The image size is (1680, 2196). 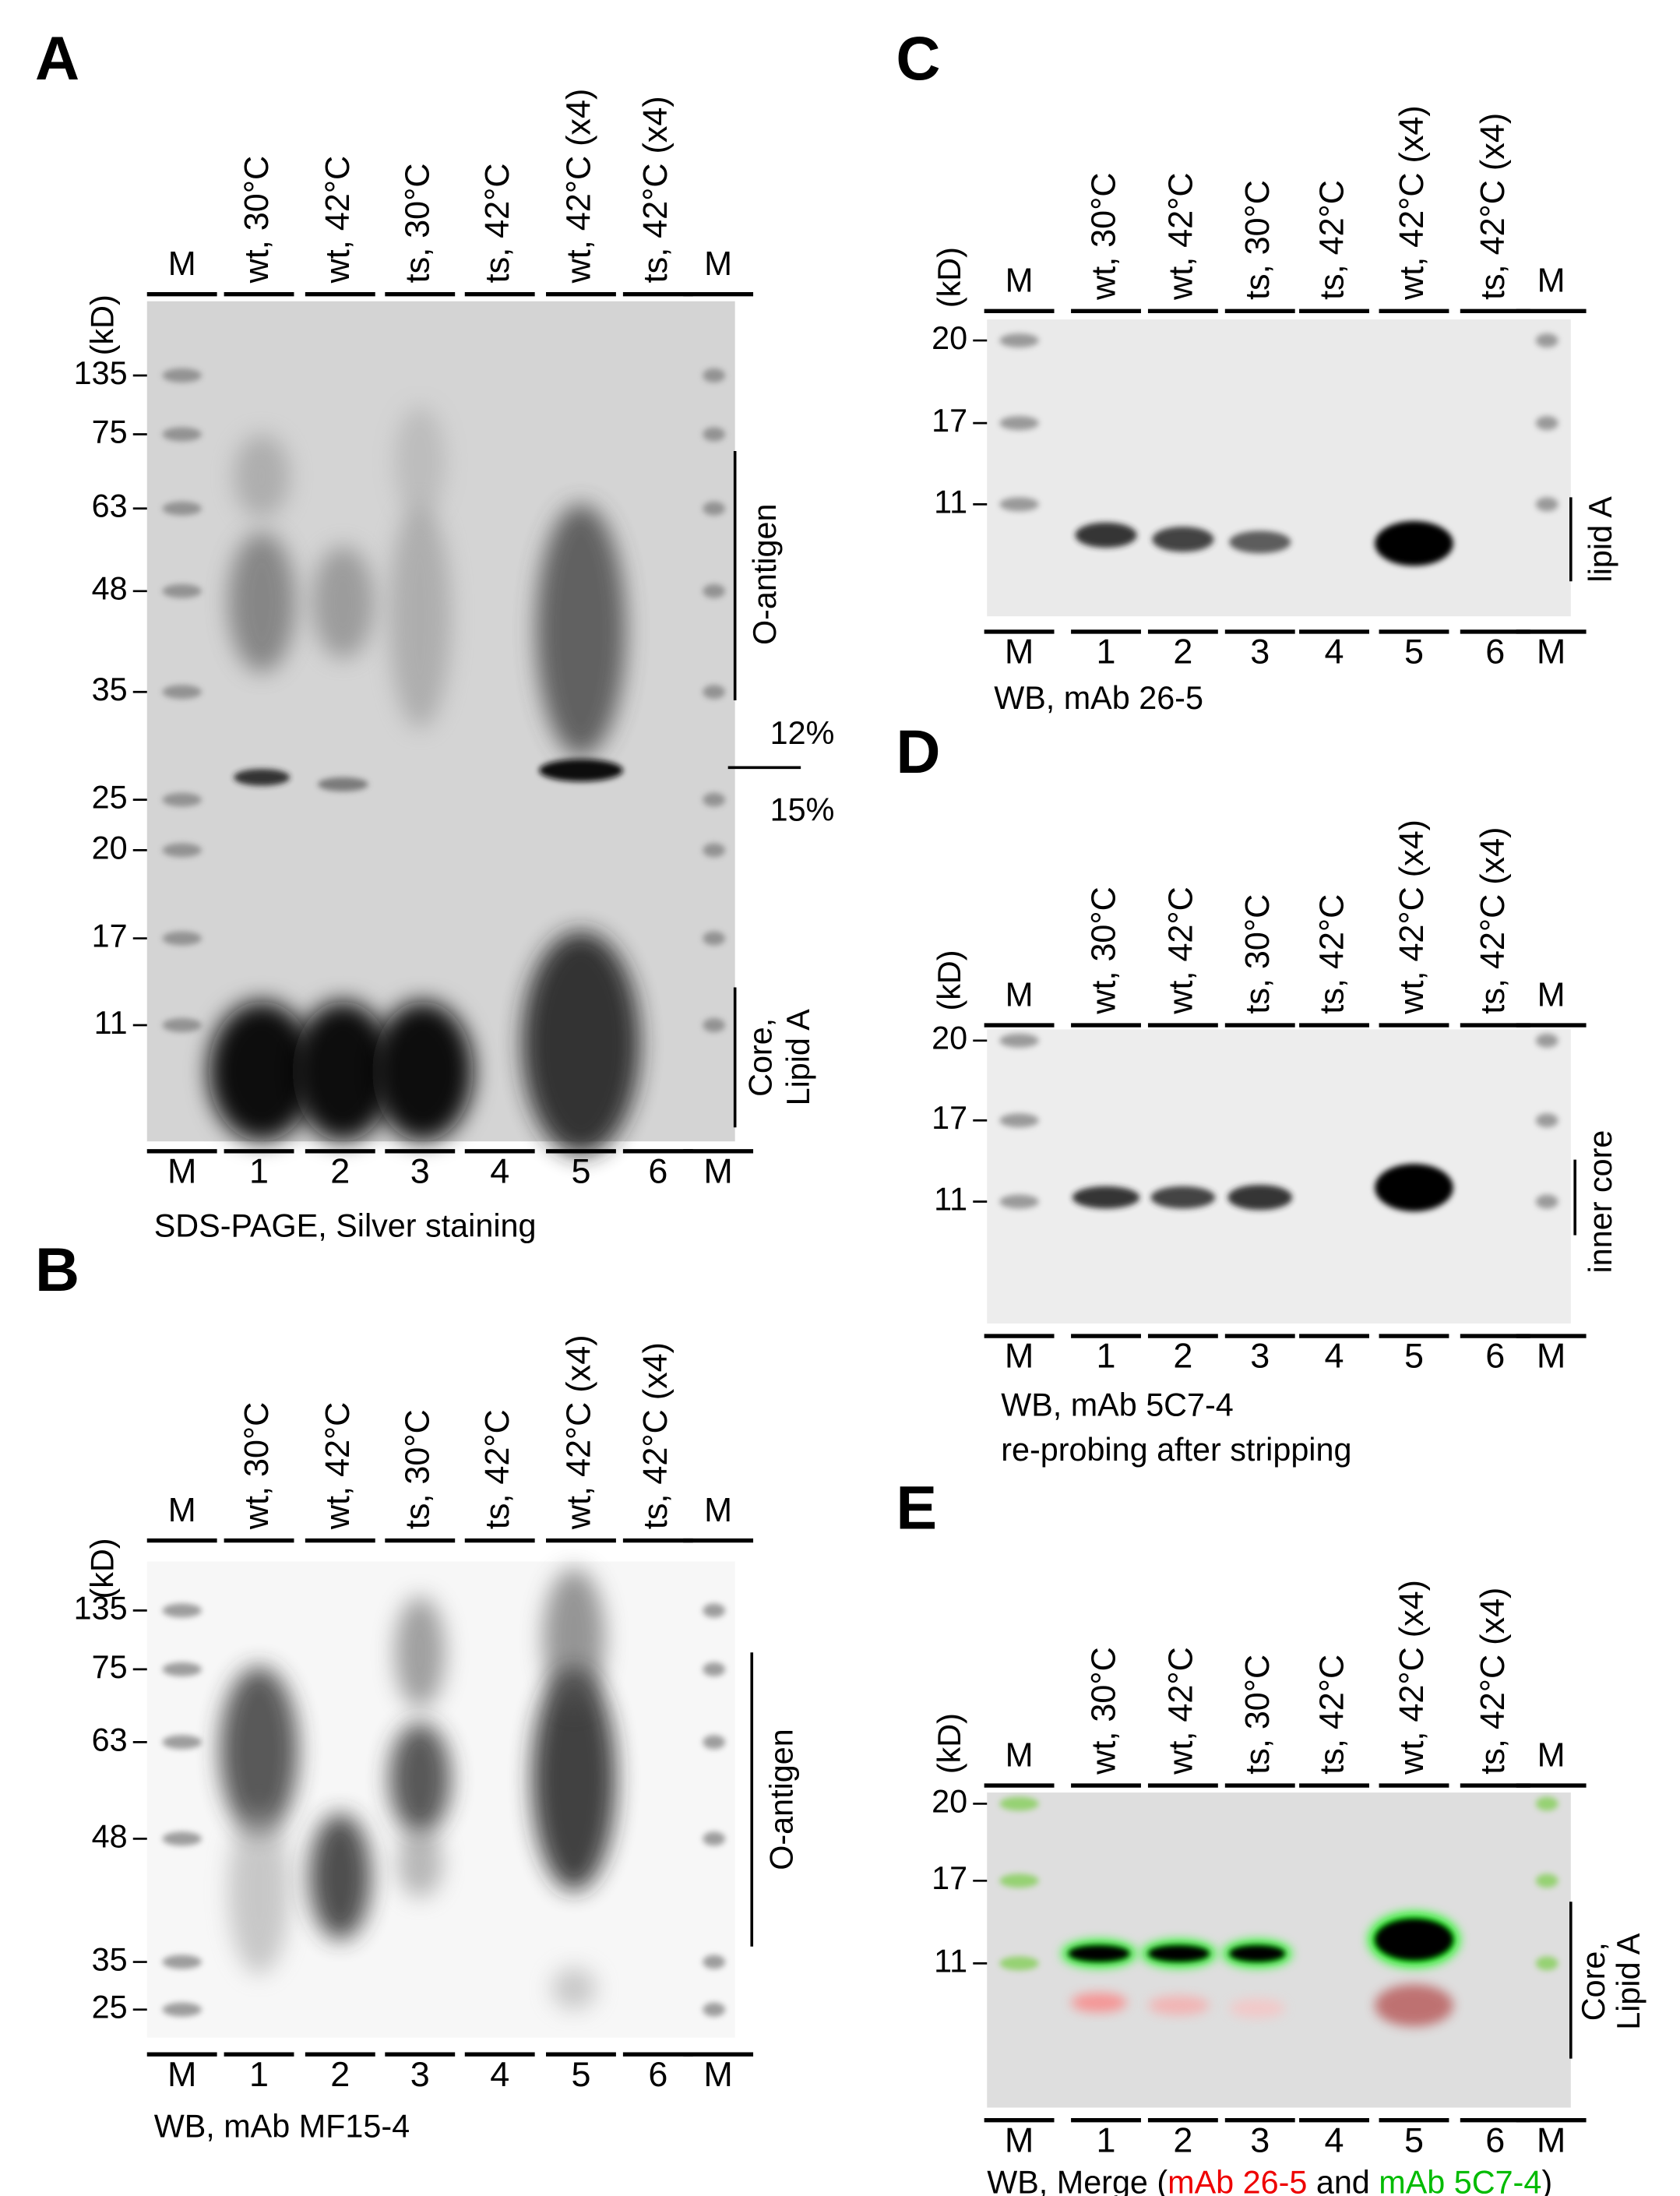 What do you see at coordinates (110, 506) in the screenshot?
I see `marker-label: 63` at bounding box center [110, 506].